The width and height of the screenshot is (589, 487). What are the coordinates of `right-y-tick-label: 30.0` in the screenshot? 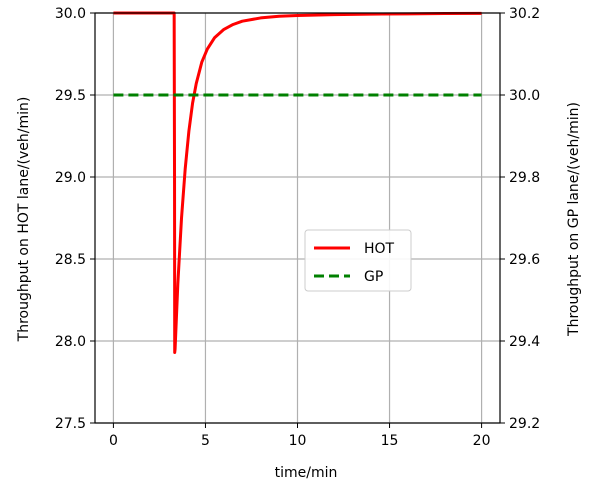 It's located at (524, 96).